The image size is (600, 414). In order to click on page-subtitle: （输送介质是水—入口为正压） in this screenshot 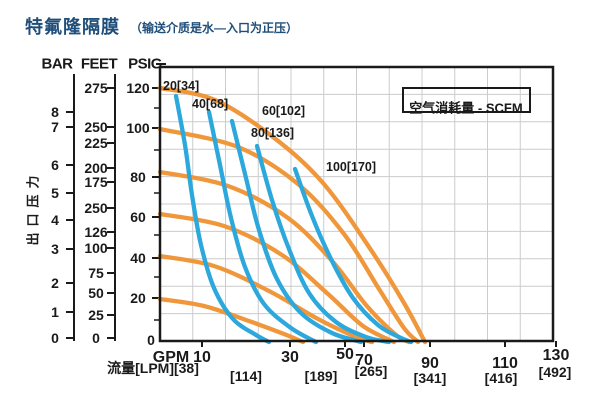, I will do `click(214, 28)`.